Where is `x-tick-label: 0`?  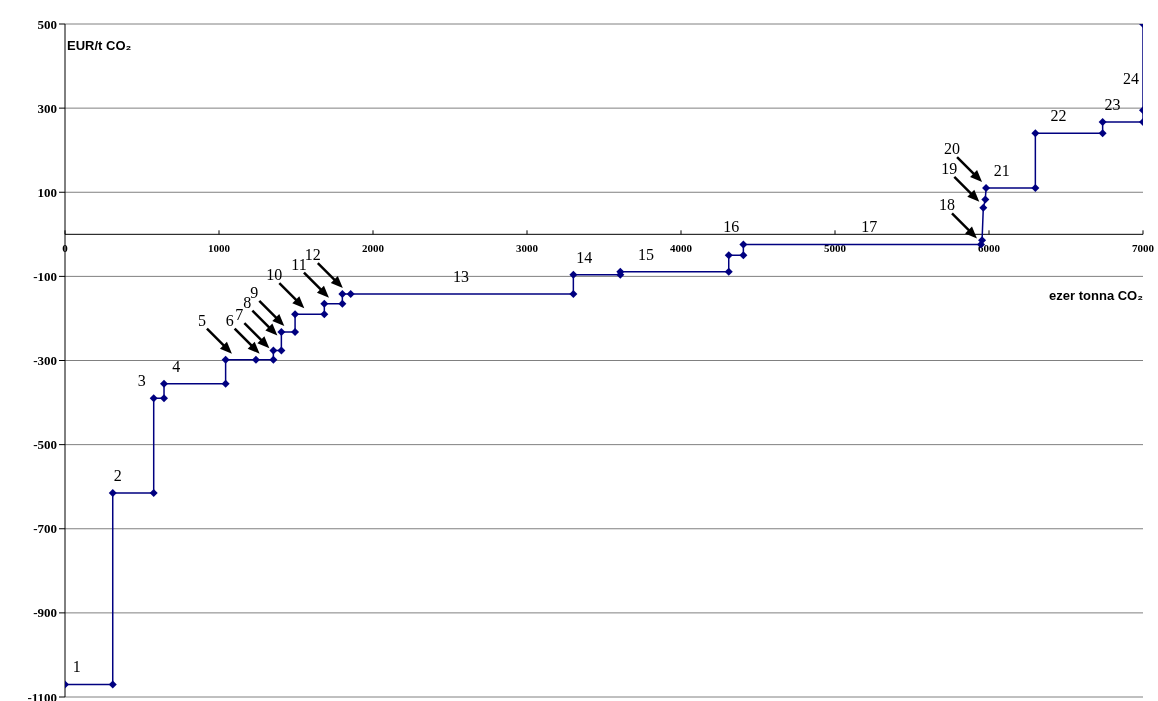
x-tick-label: 0 is located at coordinates (65, 248).